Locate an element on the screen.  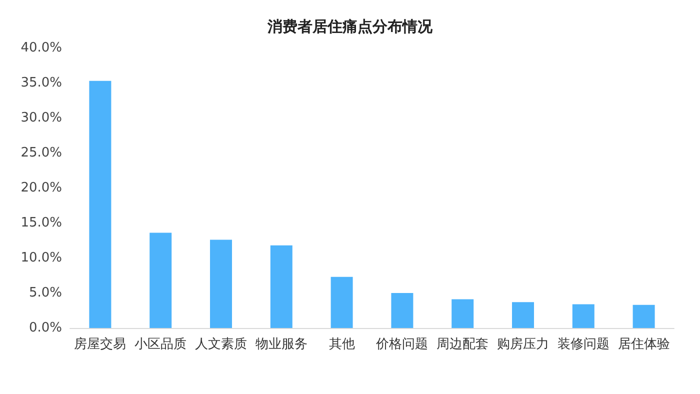
y-tick-label: 30.0% is located at coordinates (41, 118).